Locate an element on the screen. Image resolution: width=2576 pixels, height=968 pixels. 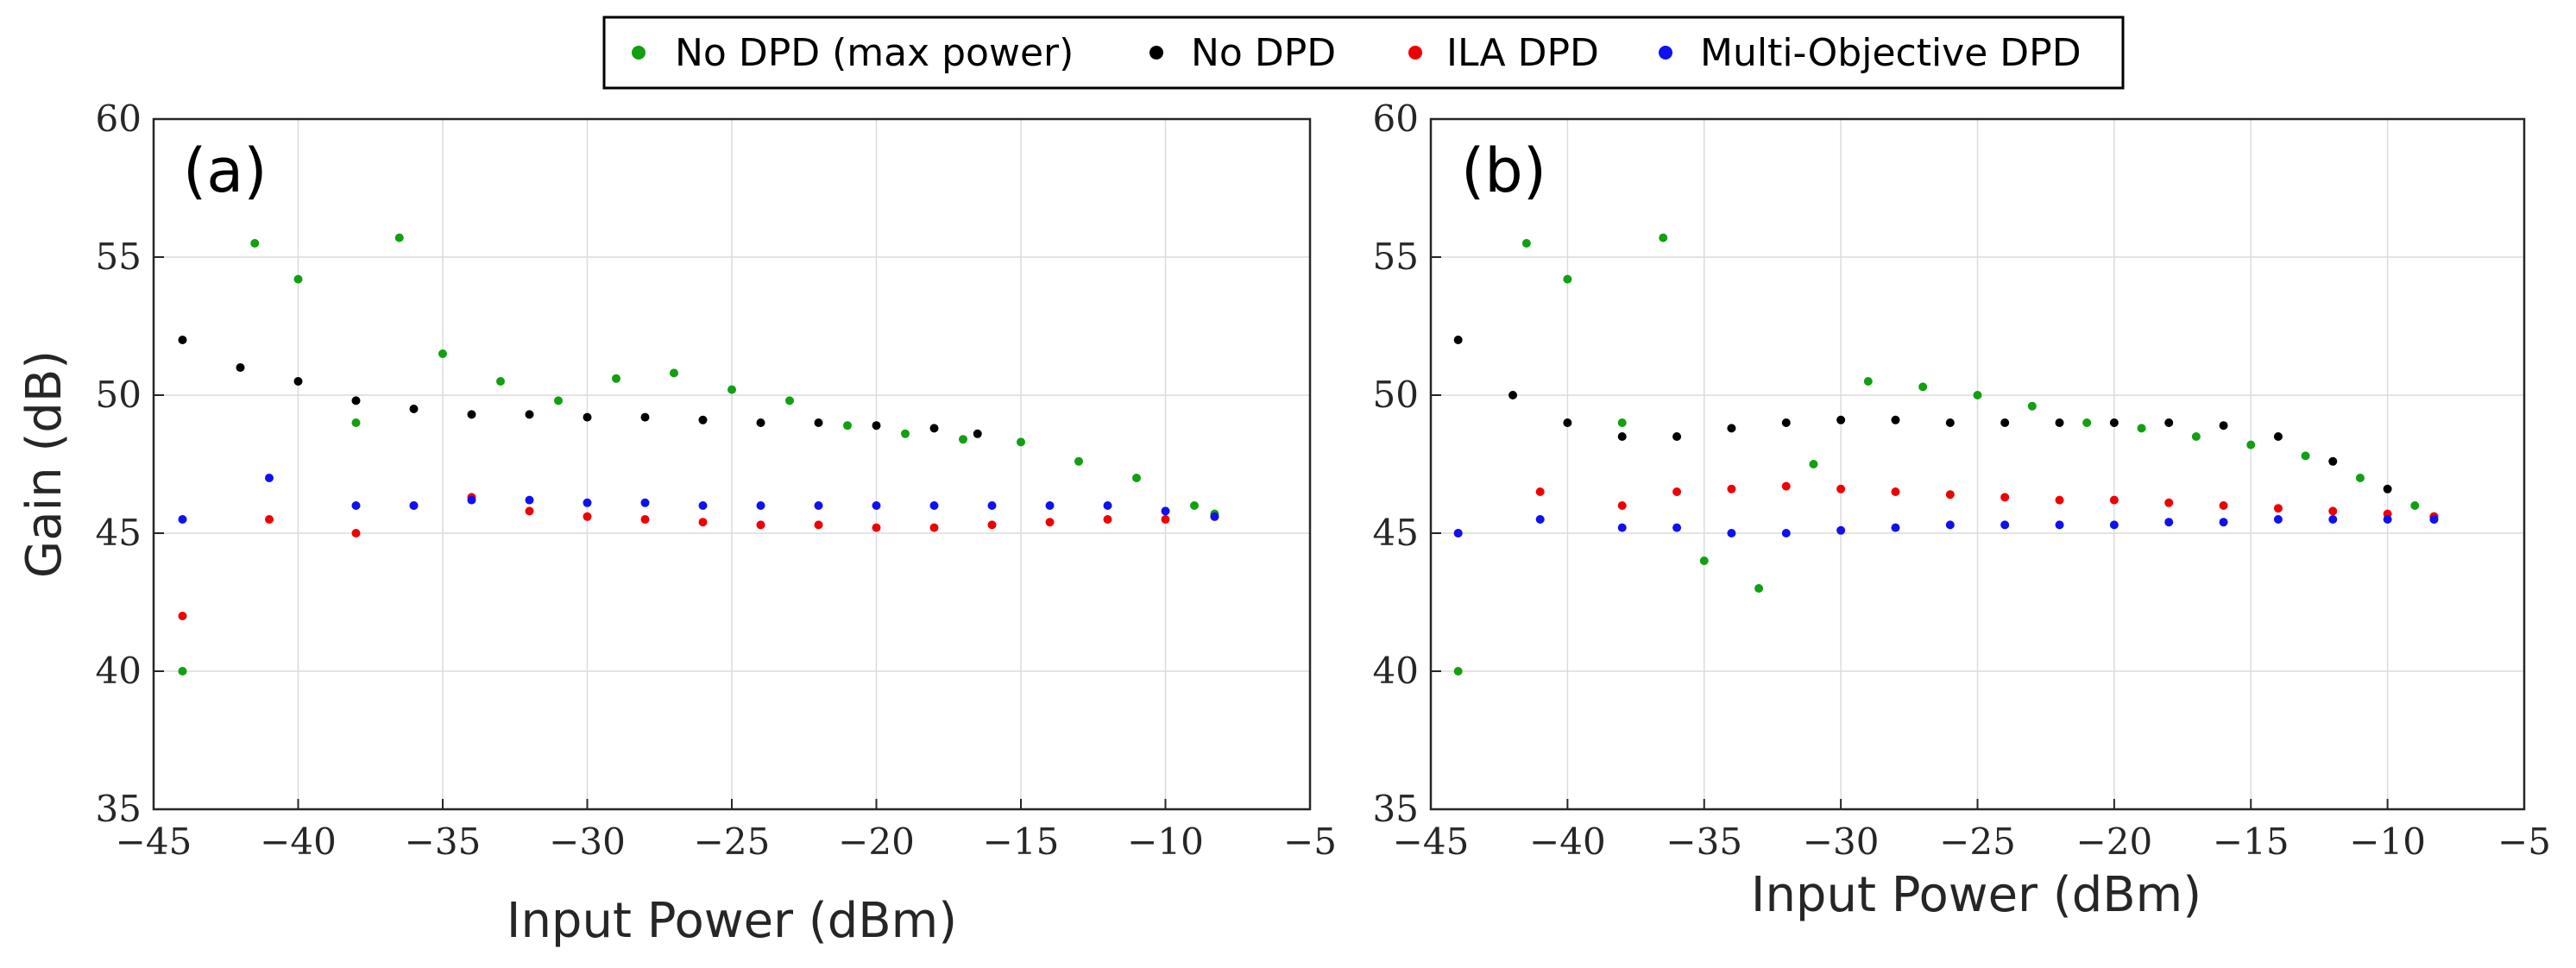
y-tick-label: 60 is located at coordinates (119, 119).